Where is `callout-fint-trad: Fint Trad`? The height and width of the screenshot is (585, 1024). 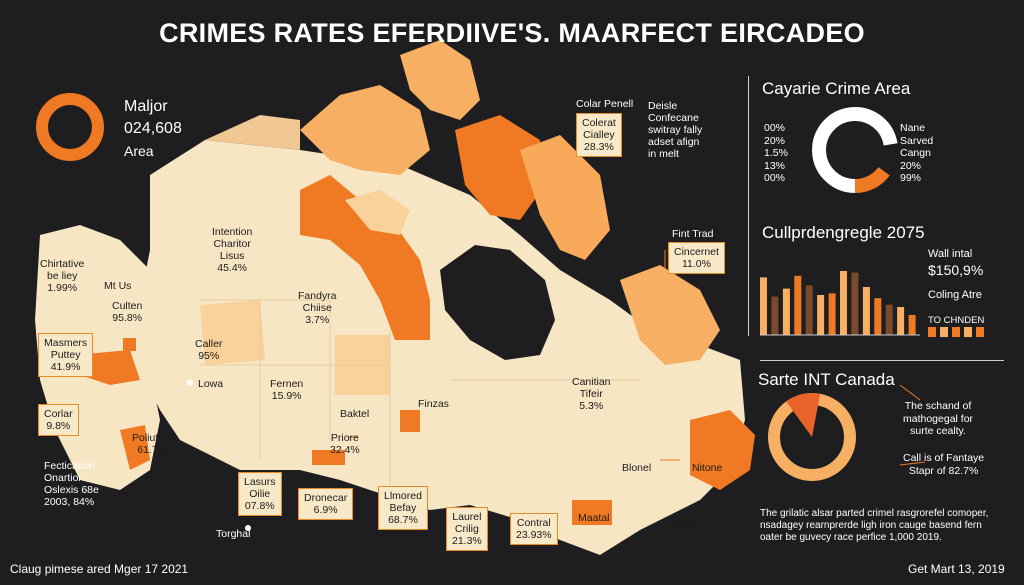
callout-fint-trad: Fint Trad is located at coordinates (692, 234).